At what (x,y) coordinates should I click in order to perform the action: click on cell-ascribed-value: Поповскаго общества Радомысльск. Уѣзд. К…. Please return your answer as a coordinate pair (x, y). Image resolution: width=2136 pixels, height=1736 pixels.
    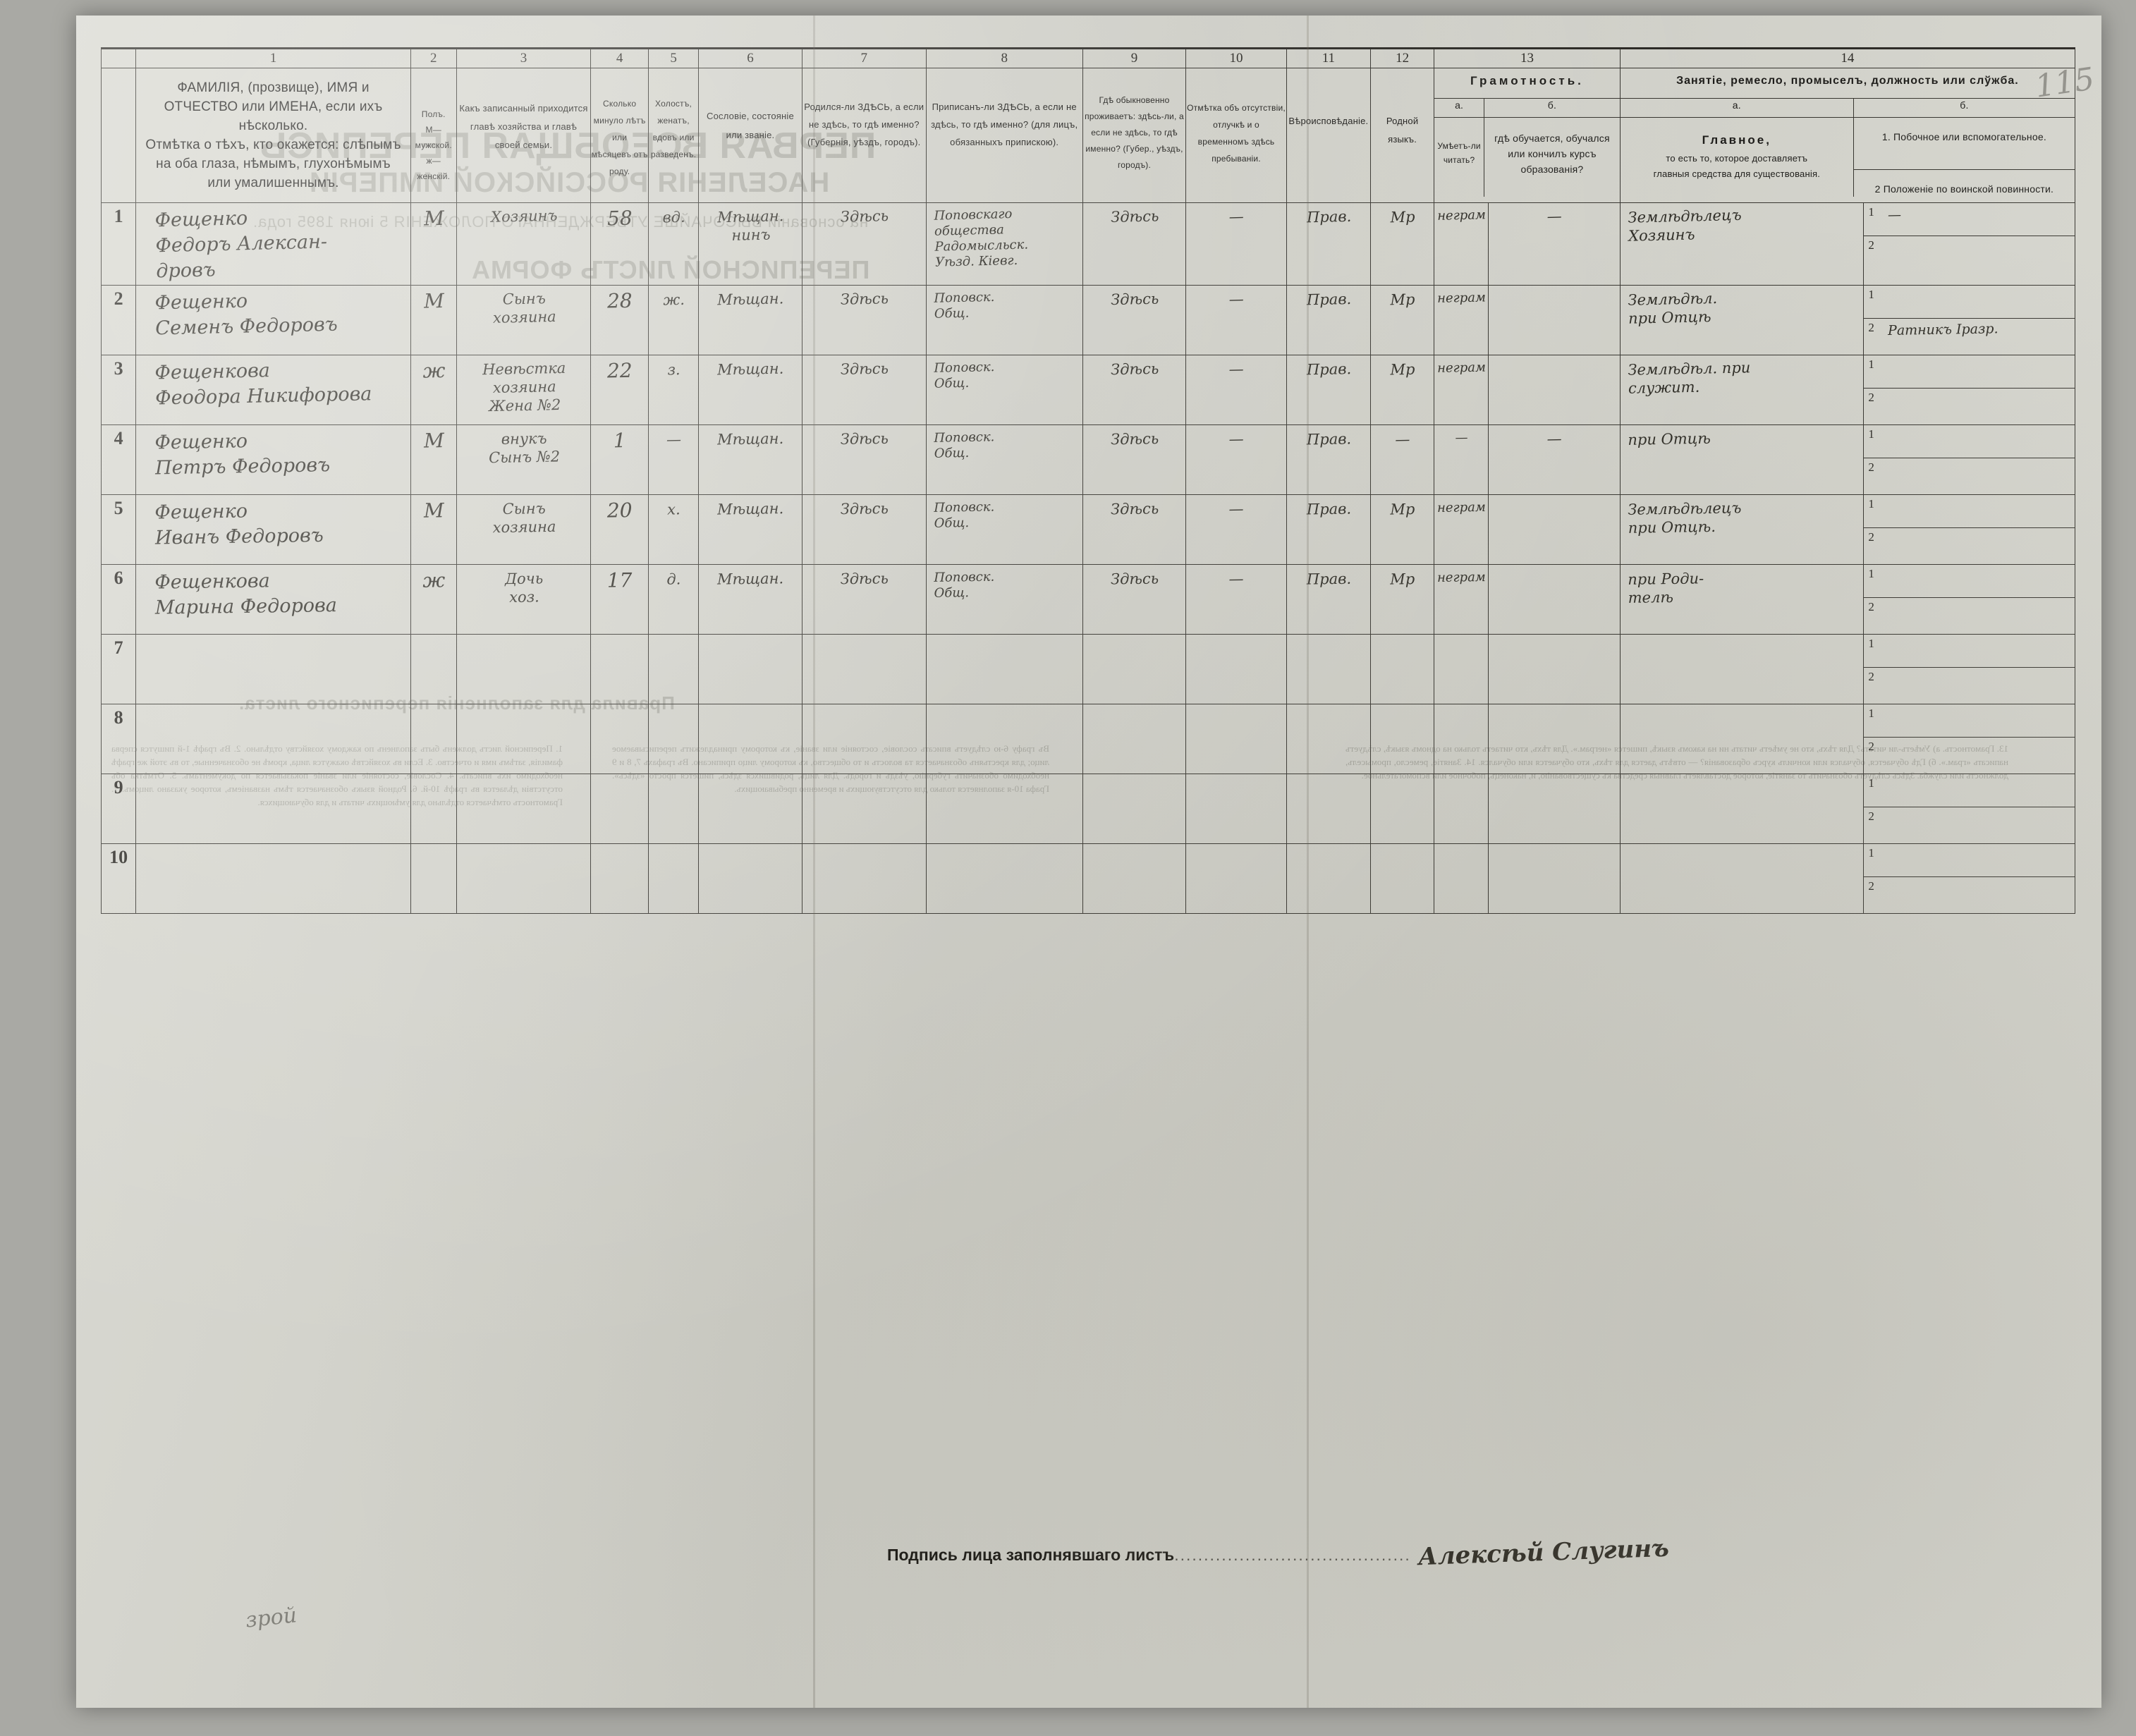
    Looking at the image, I should click on (981, 239).